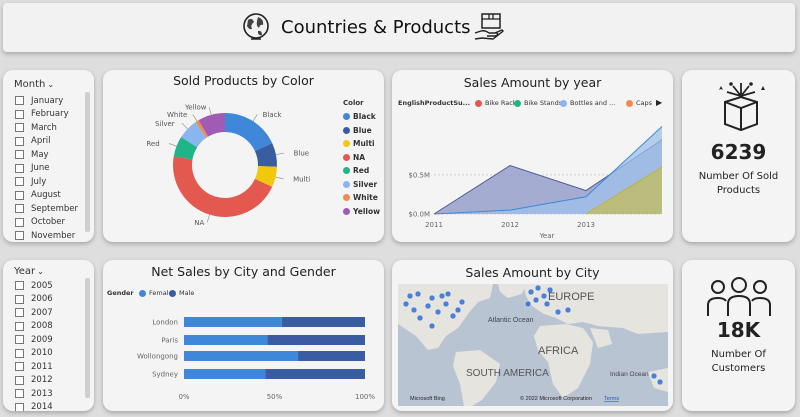  What do you see at coordinates (249, 132) in the screenshot?
I see `donut-slice-black` at bounding box center [249, 132].